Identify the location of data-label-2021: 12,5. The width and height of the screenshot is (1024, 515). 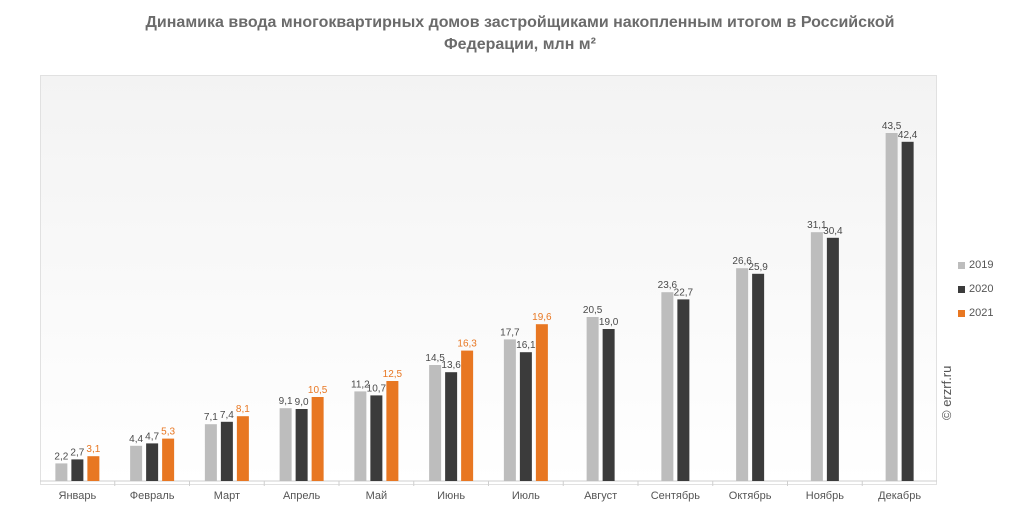
(393, 374).